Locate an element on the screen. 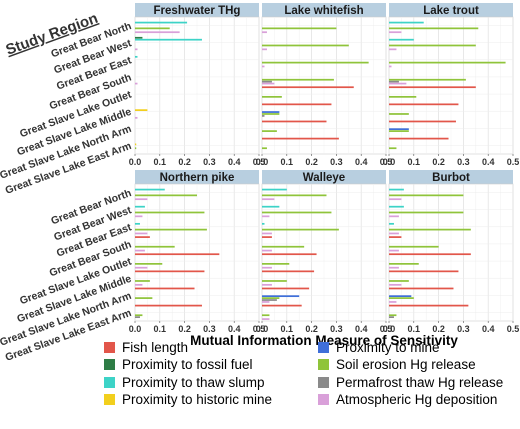 Image resolution: width=520 pixels, height=429 pixels. x-tick-label: 0.3 is located at coordinates (209, 162).